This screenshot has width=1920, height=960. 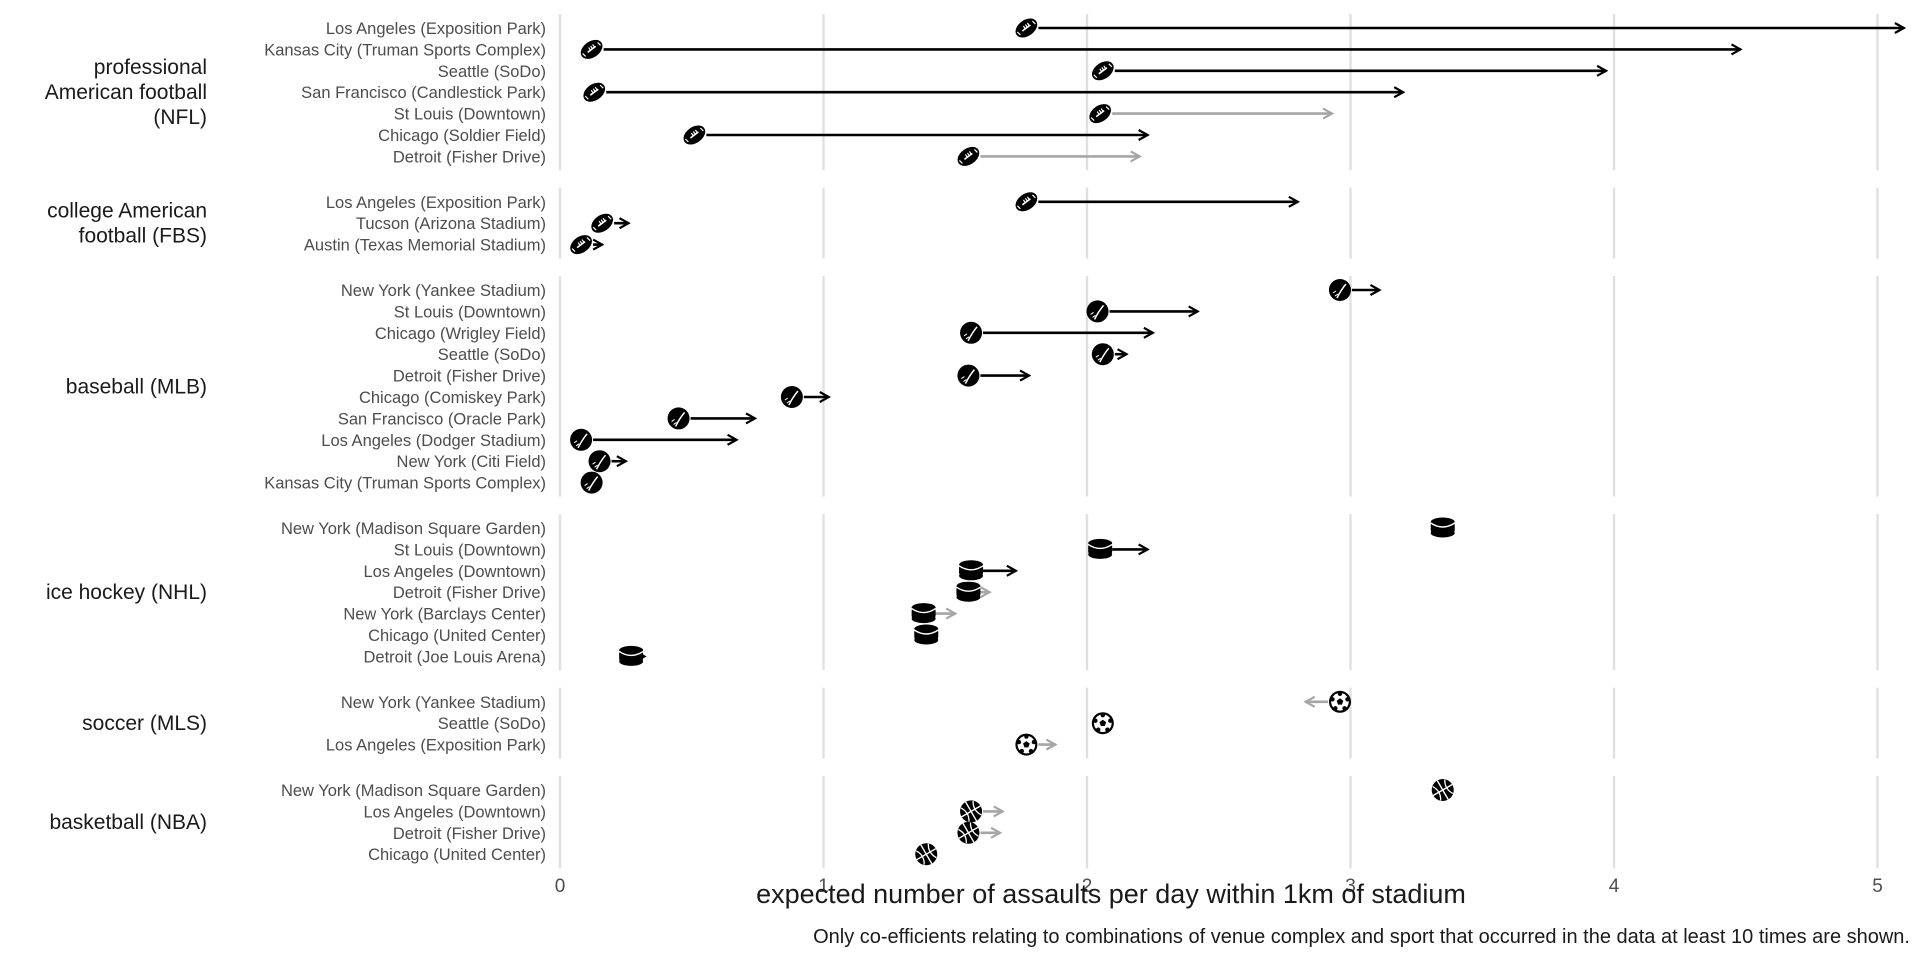 I want to click on venue-label: Chicago (Soldier Field), so click(x=462, y=136).